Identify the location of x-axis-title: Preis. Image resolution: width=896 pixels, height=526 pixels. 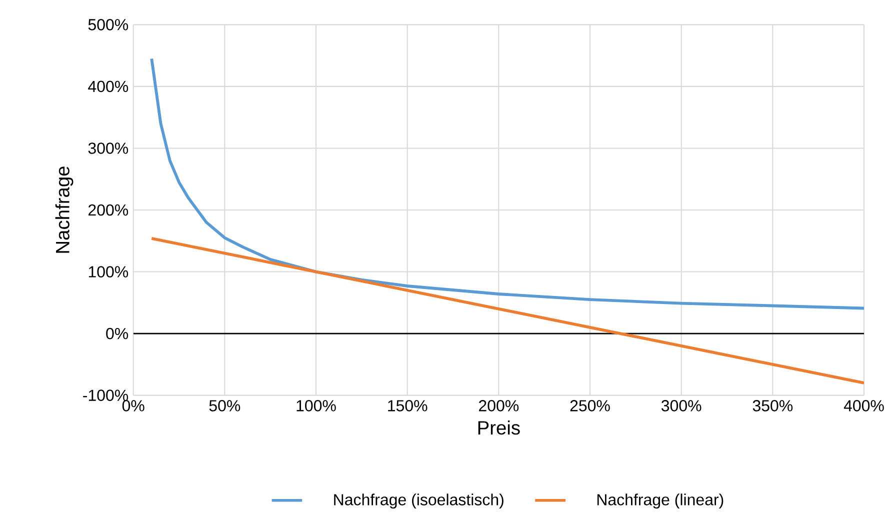
(499, 427).